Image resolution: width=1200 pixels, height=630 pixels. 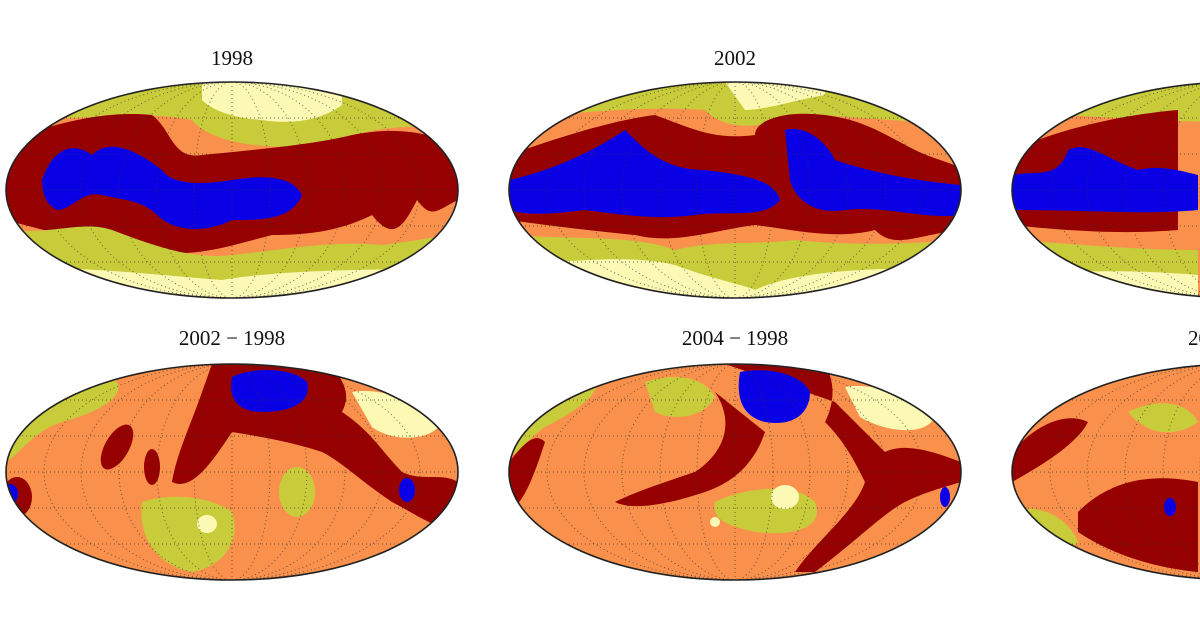 I want to click on panel-title: 2004 − 1998, so click(x=735, y=338).